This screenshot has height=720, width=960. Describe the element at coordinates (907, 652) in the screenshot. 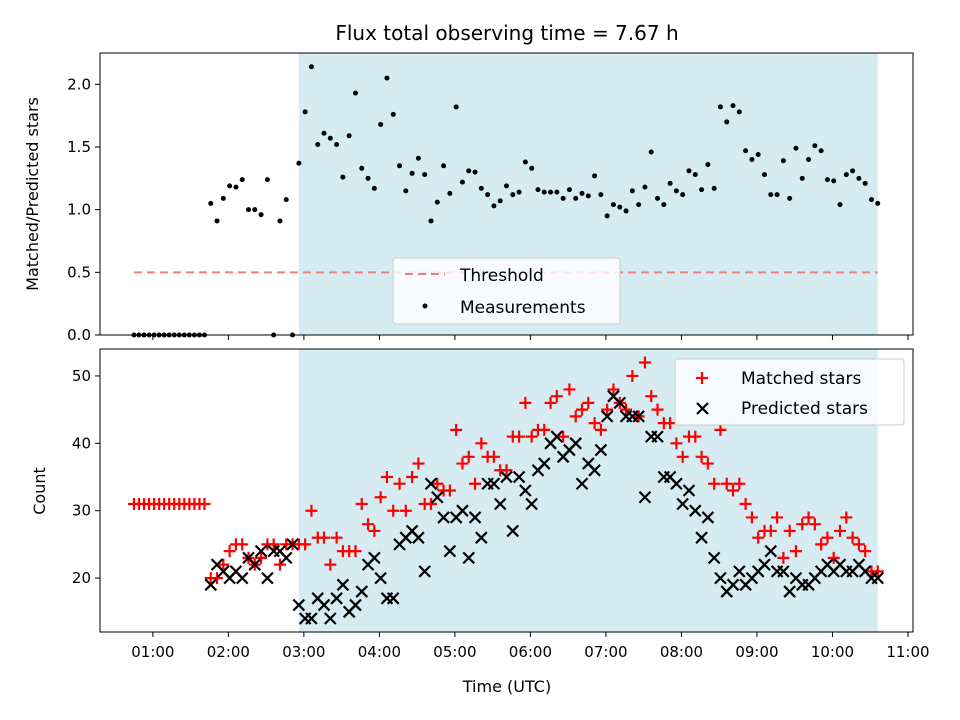

I see `x-tick-label: 11:00` at that location.